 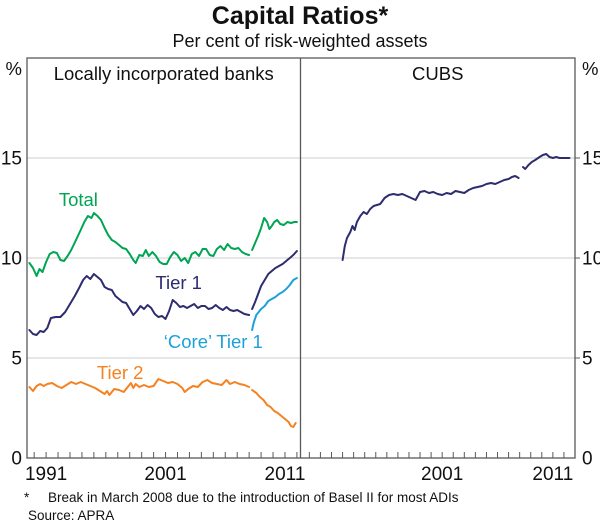 What do you see at coordinates (437, 73) in the screenshot?
I see `panel-title-cubs: CUBS` at bounding box center [437, 73].